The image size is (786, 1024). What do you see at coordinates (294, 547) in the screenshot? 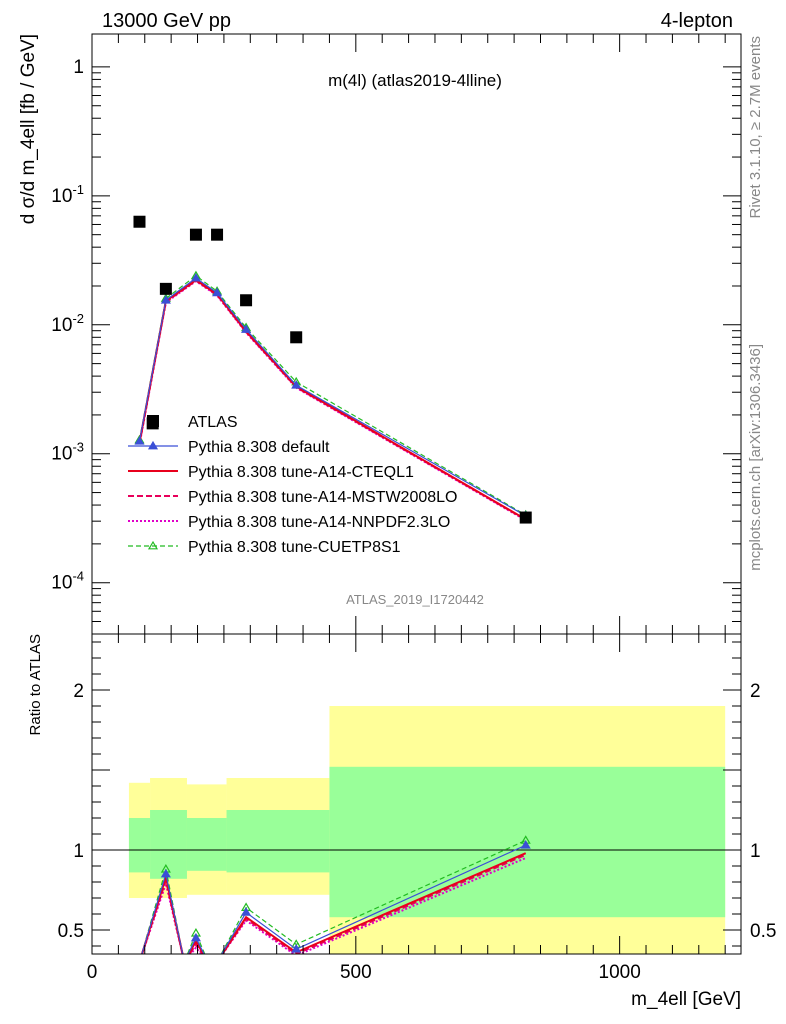
I see `legend-label-cuetp8s1: Pythia 8.308 tune-CUETP8S1` at bounding box center [294, 547].